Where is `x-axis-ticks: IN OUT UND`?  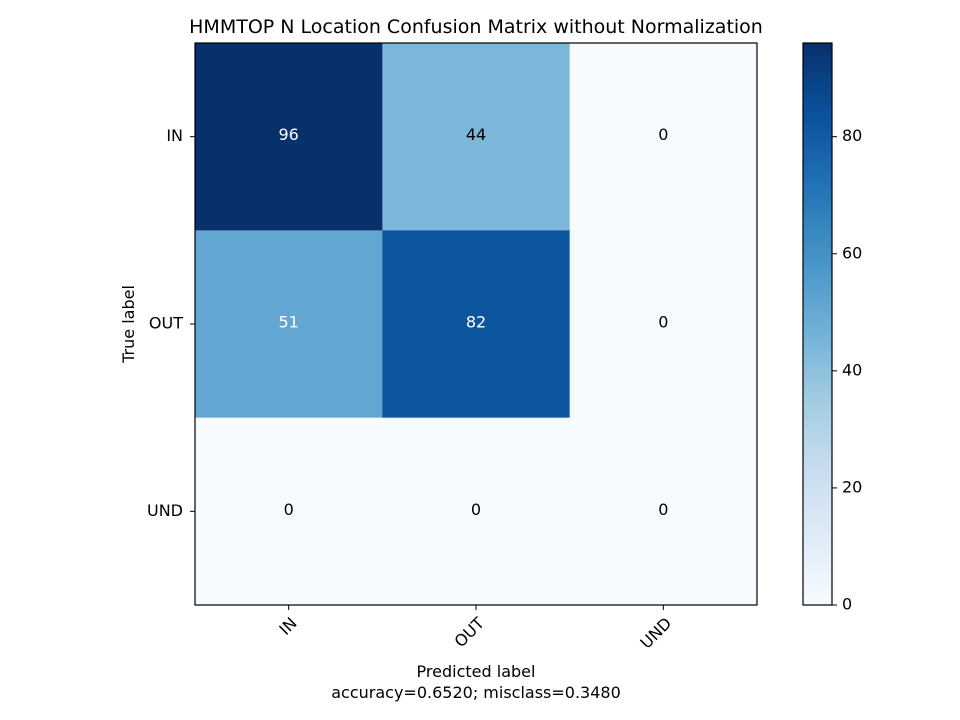 x-axis-ticks: IN OUT UND is located at coordinates (475, 628).